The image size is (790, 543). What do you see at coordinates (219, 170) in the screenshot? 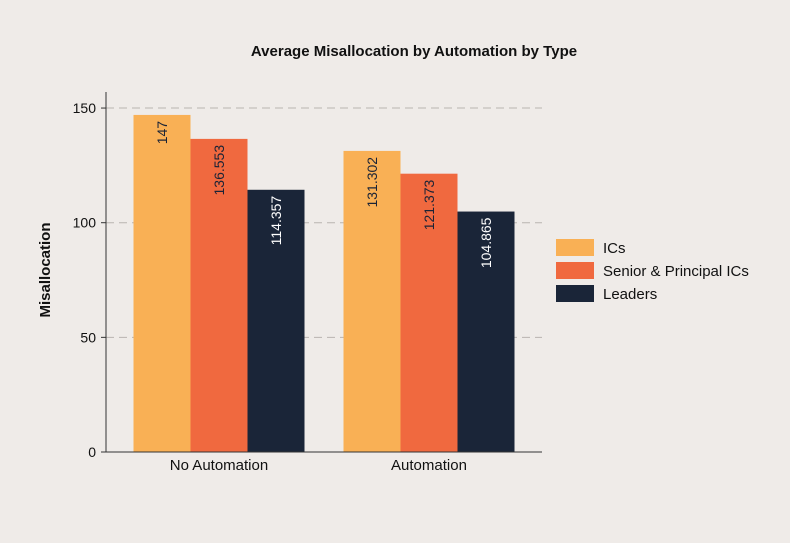
I see `bar-value-label: 136.553` at bounding box center [219, 170].